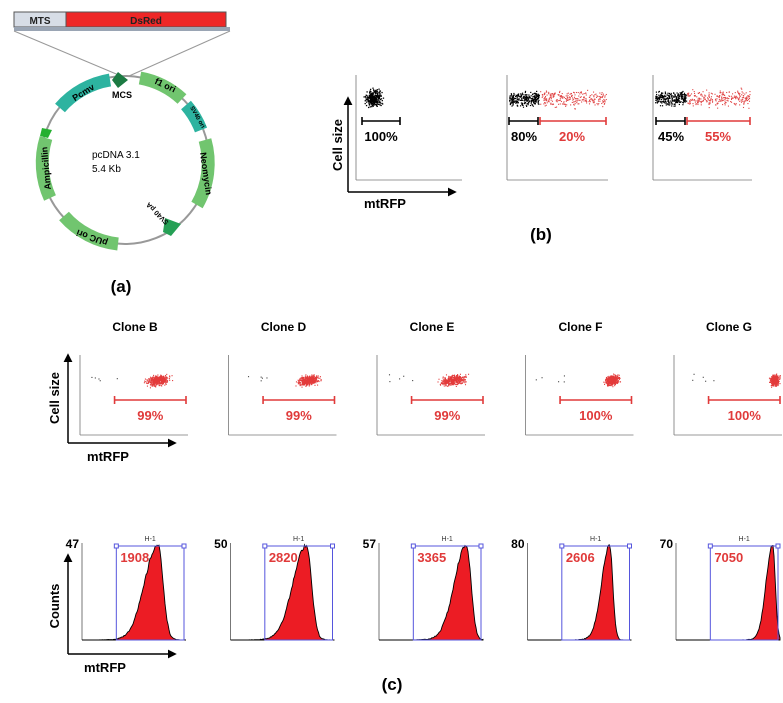  What do you see at coordinates (135, 327) in the screenshot?
I see `clone-title: Clone B` at bounding box center [135, 327].